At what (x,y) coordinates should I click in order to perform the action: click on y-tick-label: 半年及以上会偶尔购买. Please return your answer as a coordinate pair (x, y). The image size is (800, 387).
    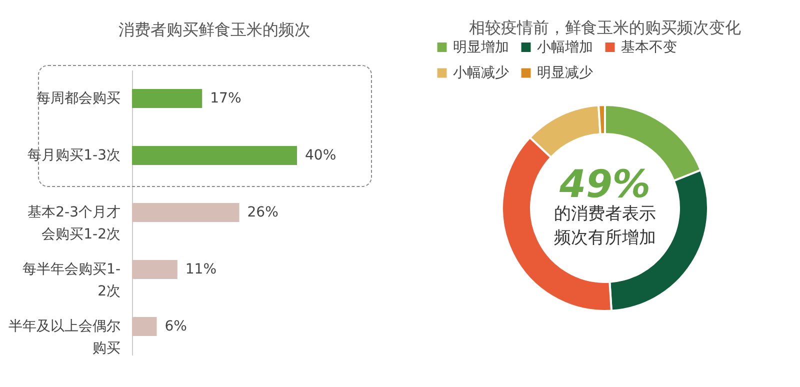
    Looking at the image, I should click on (64, 337).